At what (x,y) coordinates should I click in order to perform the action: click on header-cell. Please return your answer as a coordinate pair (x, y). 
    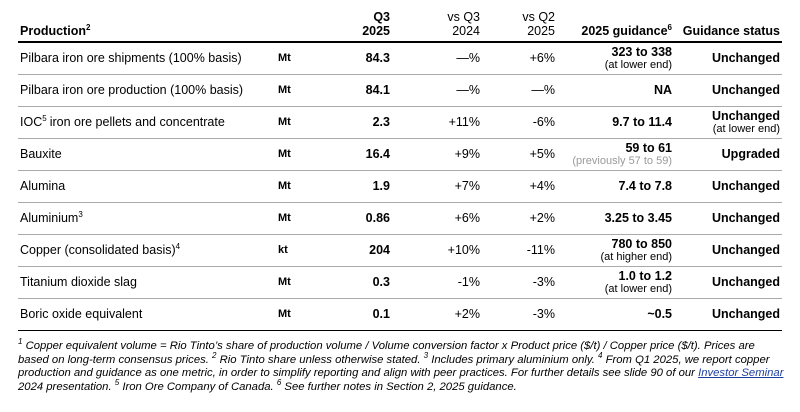
    Looking at the image, I should click on (306, 26).